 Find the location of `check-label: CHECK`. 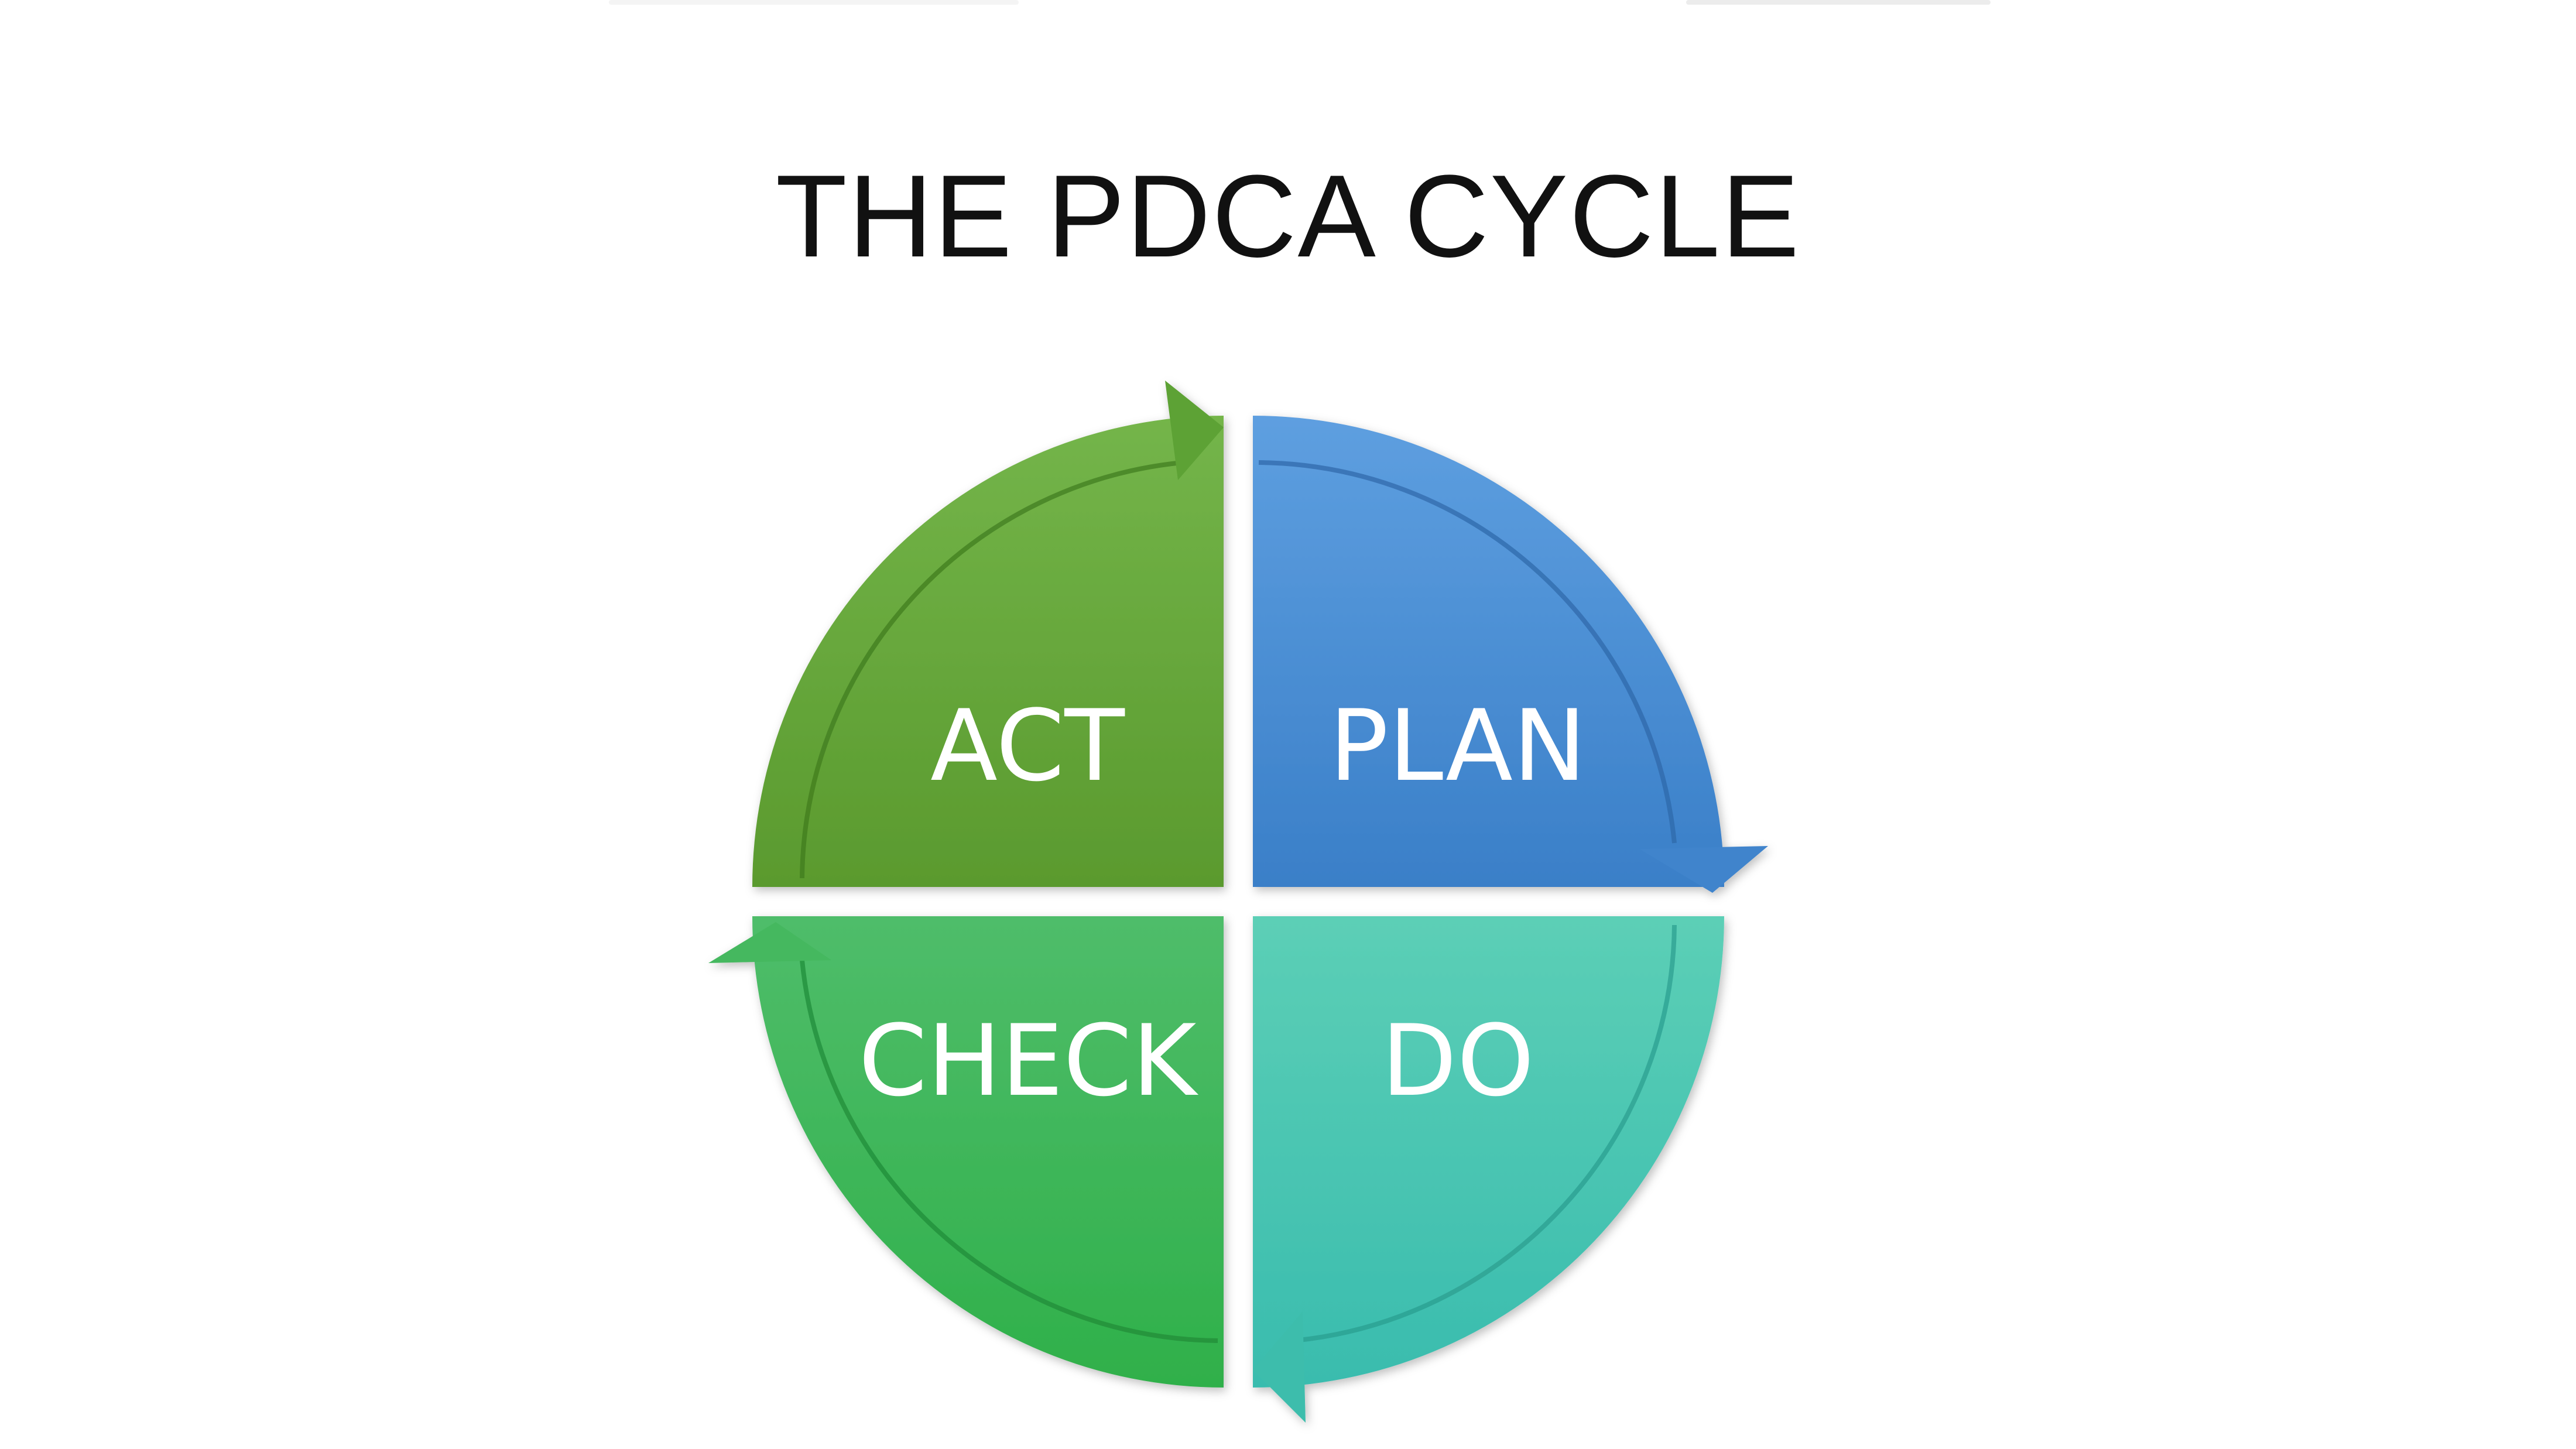

check-label: CHECK is located at coordinates (1028, 1060).